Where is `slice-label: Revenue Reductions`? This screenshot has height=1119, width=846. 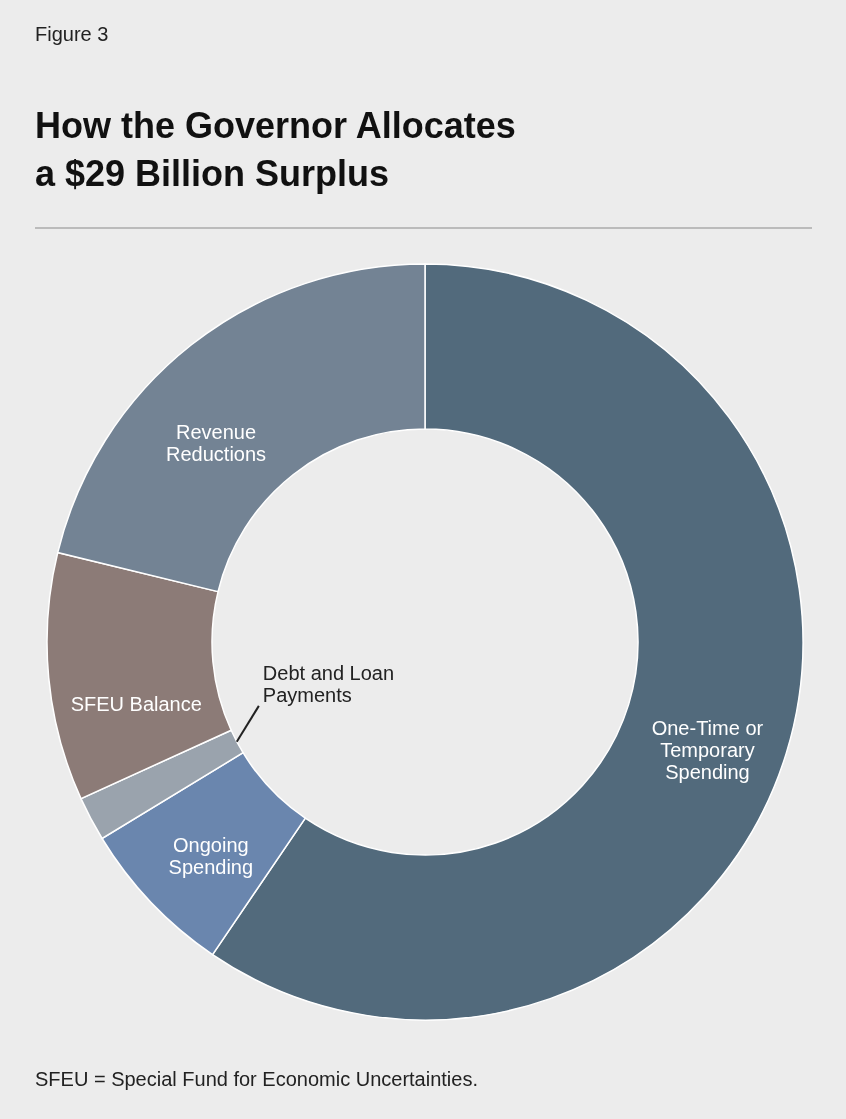 slice-label: Revenue Reductions is located at coordinates (216, 443).